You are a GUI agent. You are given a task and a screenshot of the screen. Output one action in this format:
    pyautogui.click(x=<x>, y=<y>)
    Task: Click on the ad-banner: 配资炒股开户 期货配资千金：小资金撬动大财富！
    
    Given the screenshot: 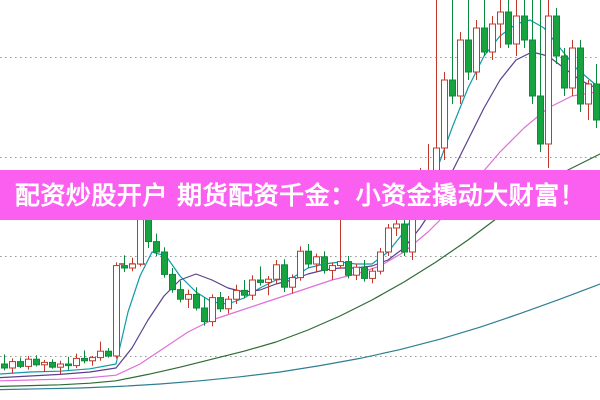 What is the action you would take?
    pyautogui.click(x=300, y=195)
    